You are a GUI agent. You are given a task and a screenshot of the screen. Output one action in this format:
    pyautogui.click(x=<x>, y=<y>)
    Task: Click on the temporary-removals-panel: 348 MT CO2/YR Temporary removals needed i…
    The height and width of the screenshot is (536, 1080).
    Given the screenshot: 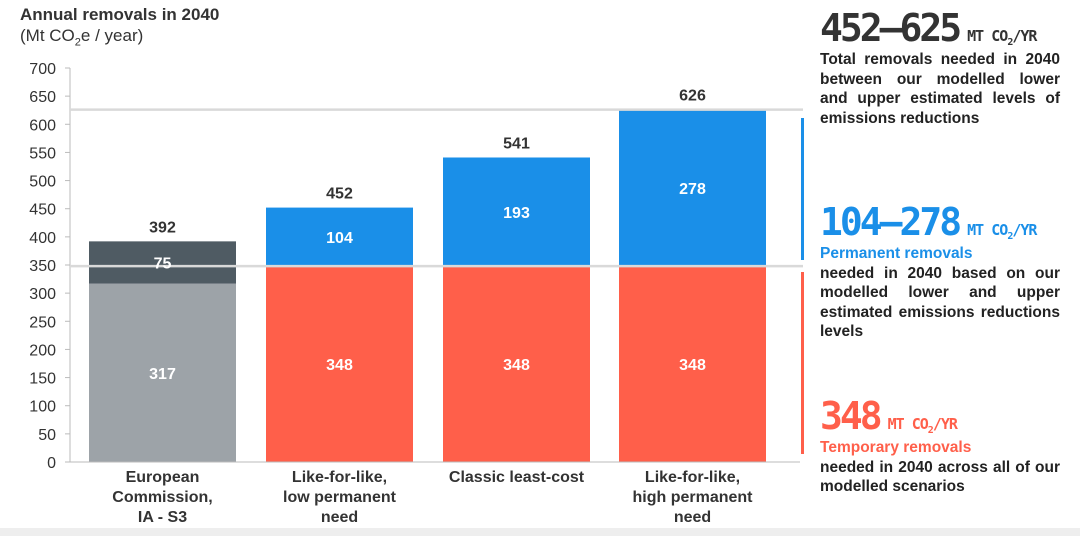 What is the action you would take?
    pyautogui.click(x=940, y=445)
    